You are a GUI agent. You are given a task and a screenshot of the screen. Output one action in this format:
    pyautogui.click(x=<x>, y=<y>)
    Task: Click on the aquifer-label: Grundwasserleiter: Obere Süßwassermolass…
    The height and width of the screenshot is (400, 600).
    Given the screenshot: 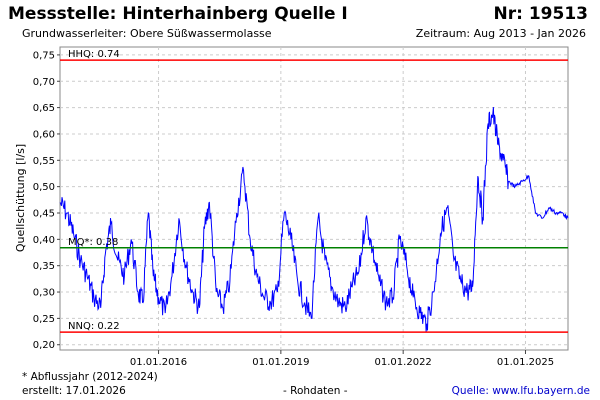 What is the action you would take?
    pyautogui.click(x=147, y=33)
    